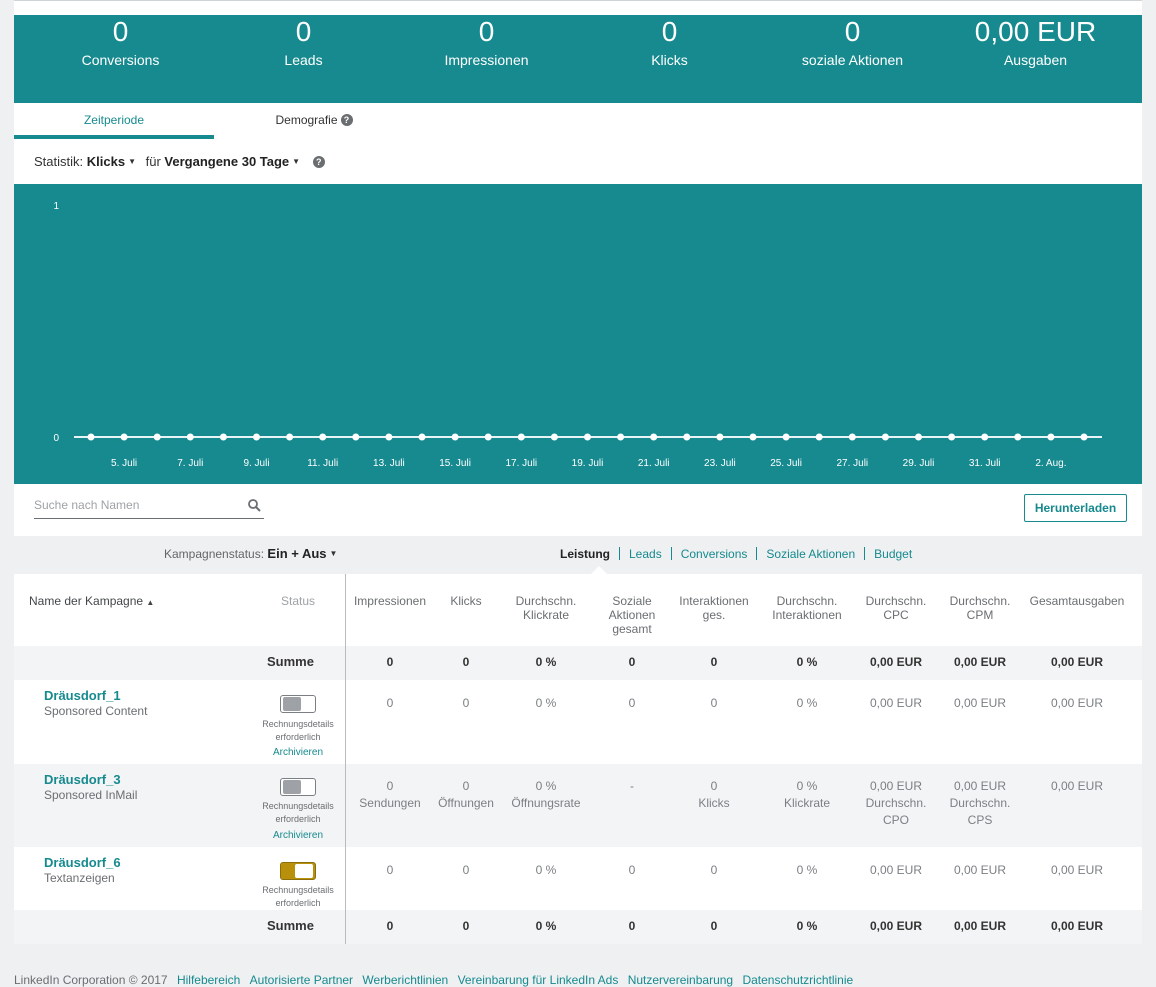  Describe the element at coordinates (980, 608) in the screenshot. I see `col-header-cpm: Durchschn. CPM` at that location.